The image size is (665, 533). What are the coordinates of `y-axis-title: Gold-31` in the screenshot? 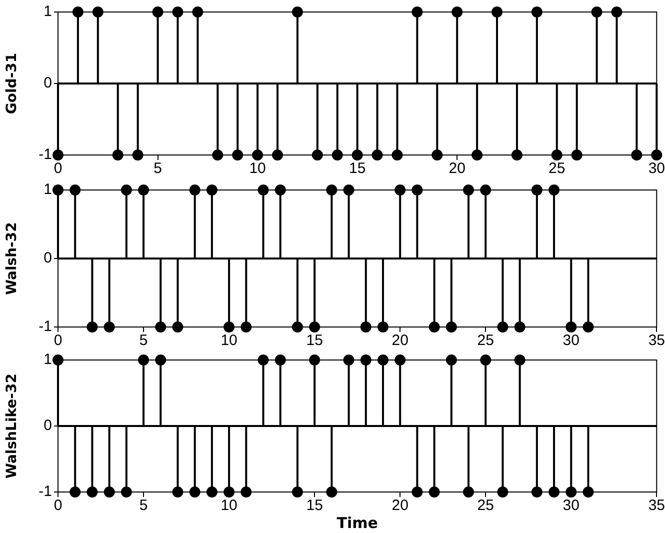 It's located at (12, 83).